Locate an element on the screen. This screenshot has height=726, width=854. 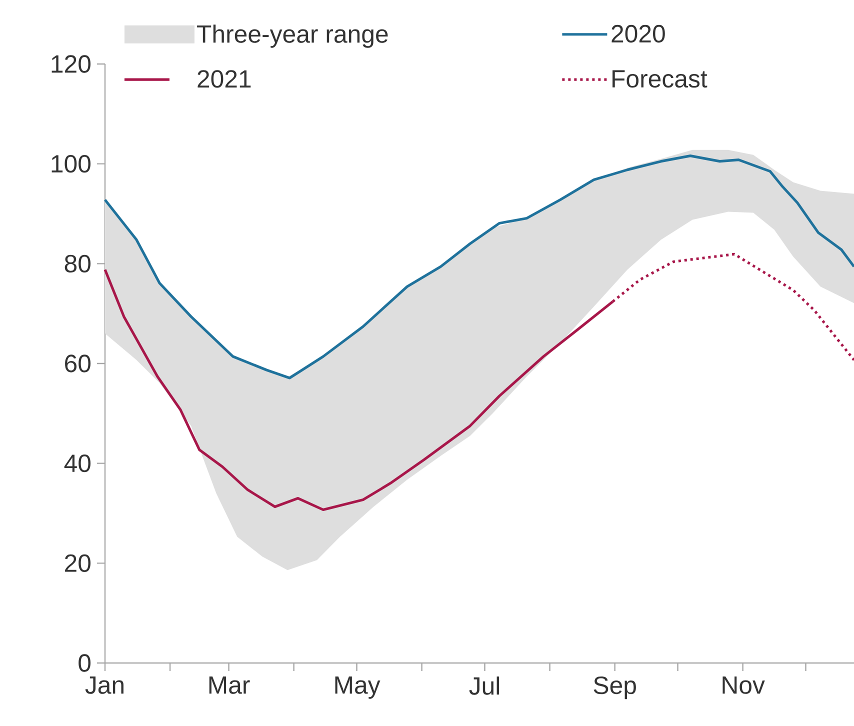
legend-label: Three-year range is located at coordinates (292, 36).